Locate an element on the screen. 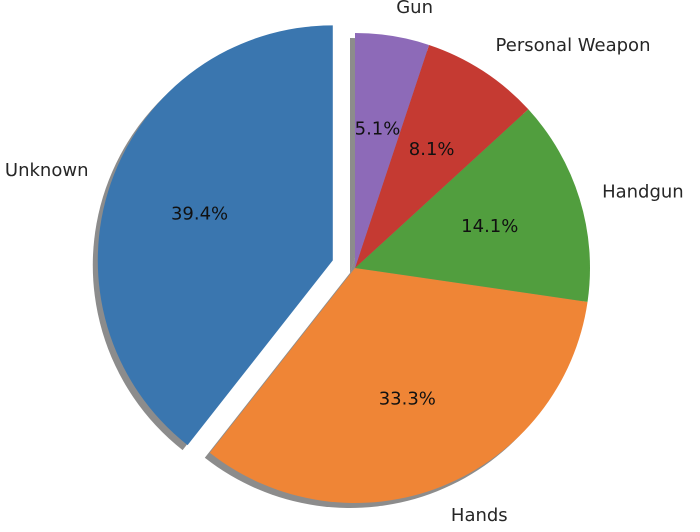 The height and width of the screenshot is (532, 700). percent-label-unknown: 39.4% is located at coordinates (199, 214).